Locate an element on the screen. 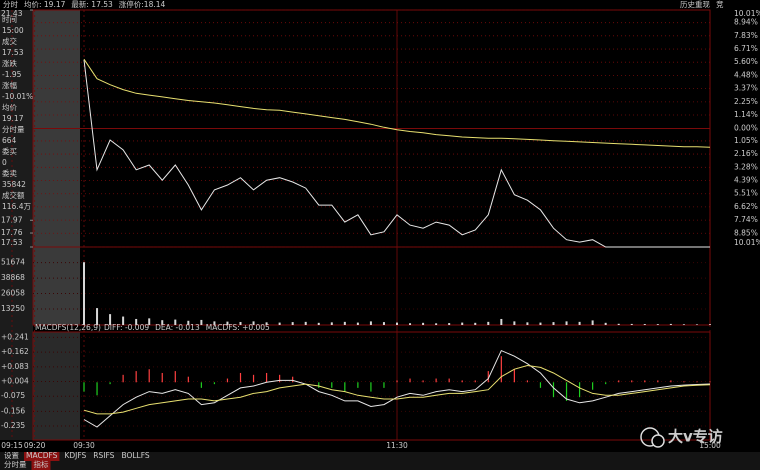 The height and width of the screenshot is (470, 760). y2-tick-label: 7.83% is located at coordinates (746, 35).